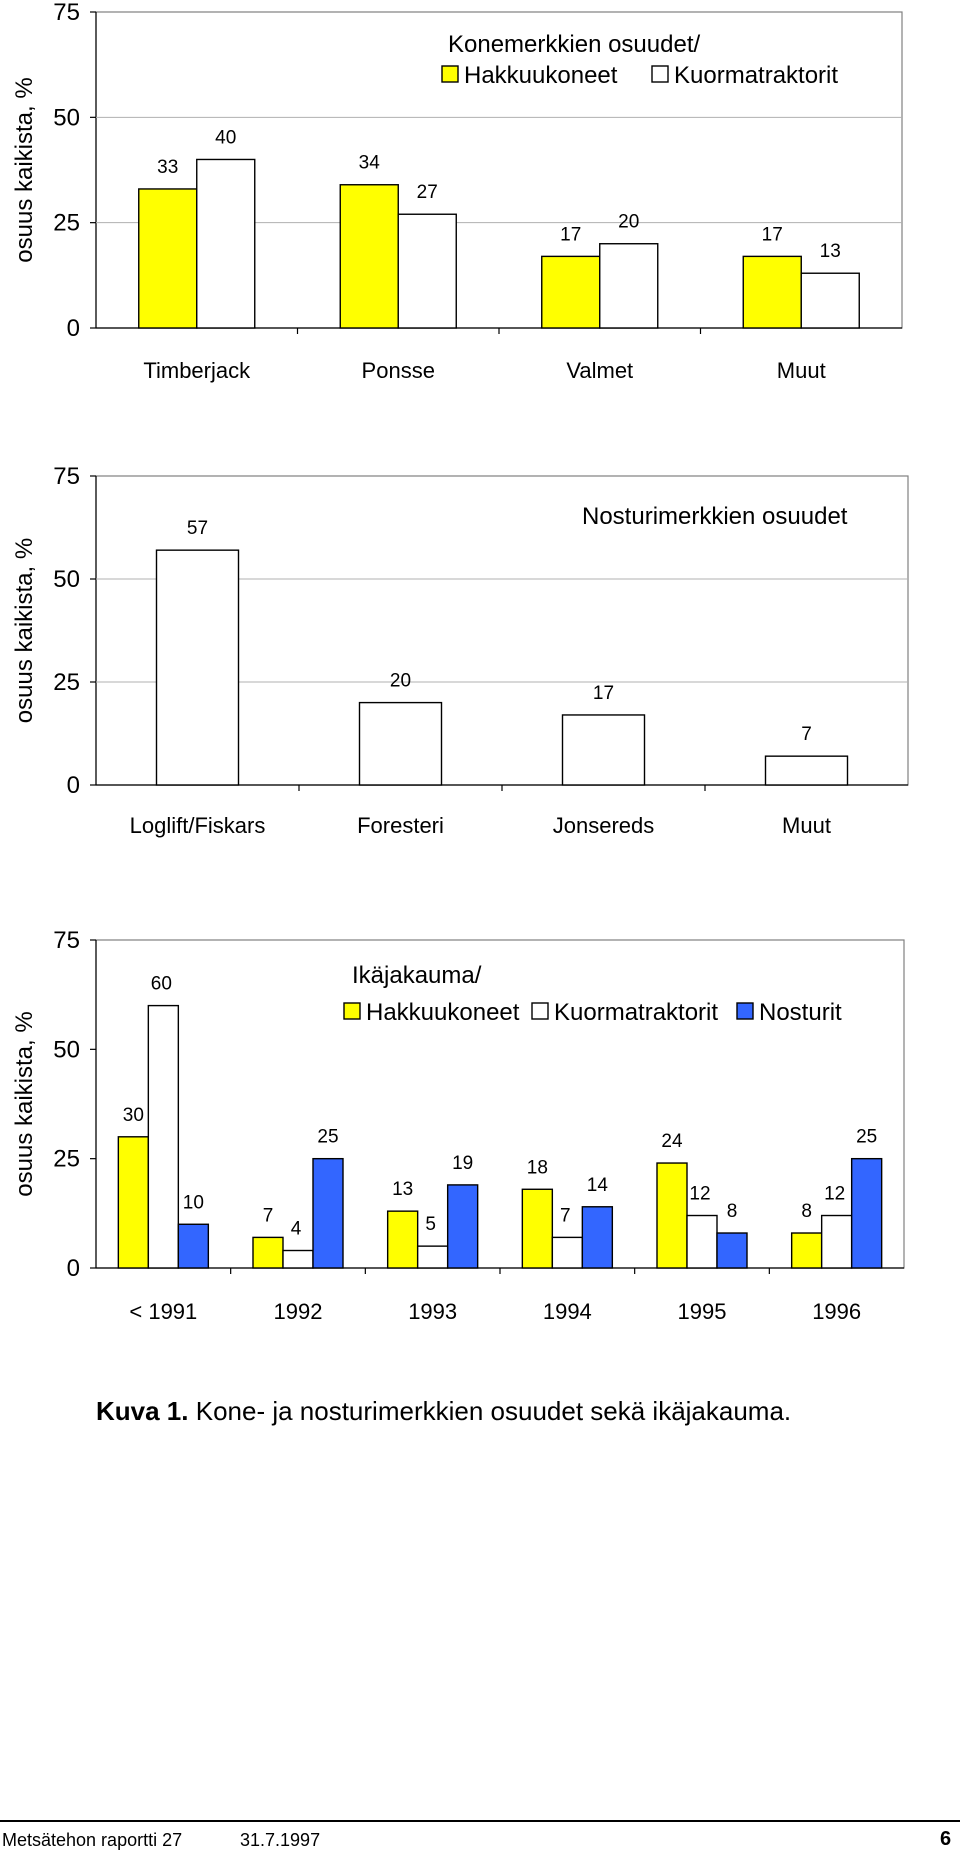  Describe the element at coordinates (806, 734) in the screenshot. I see `chart1-data-label-s0-c3: 7` at that location.